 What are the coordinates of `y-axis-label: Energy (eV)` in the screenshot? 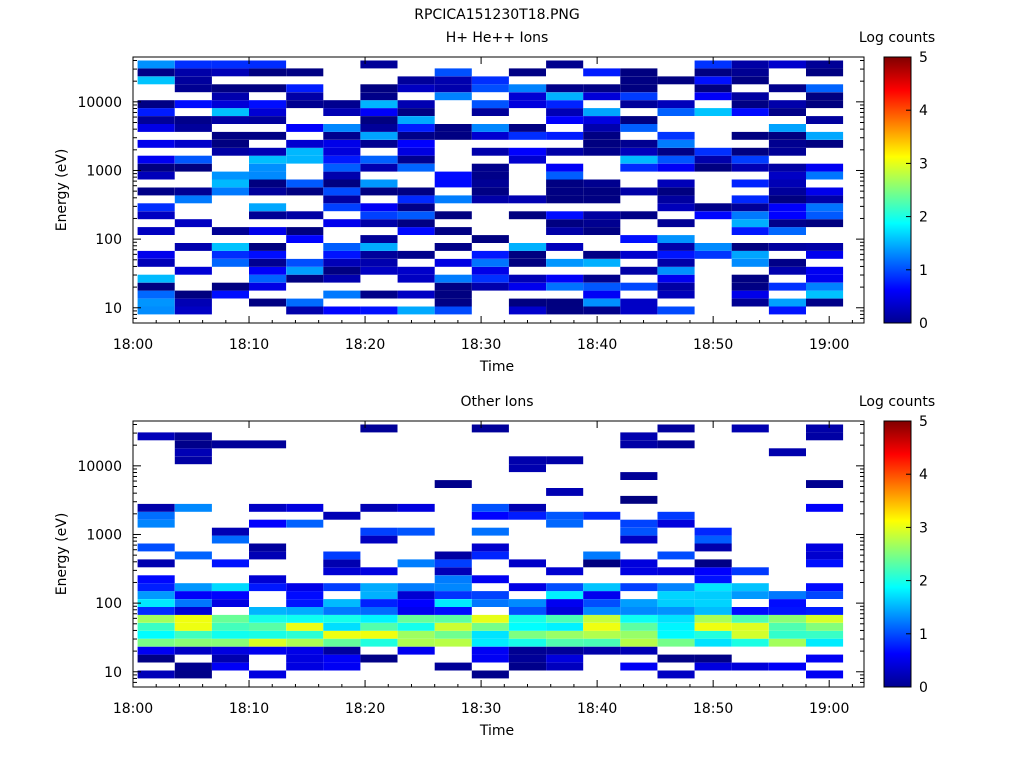 It's located at (62, 190).